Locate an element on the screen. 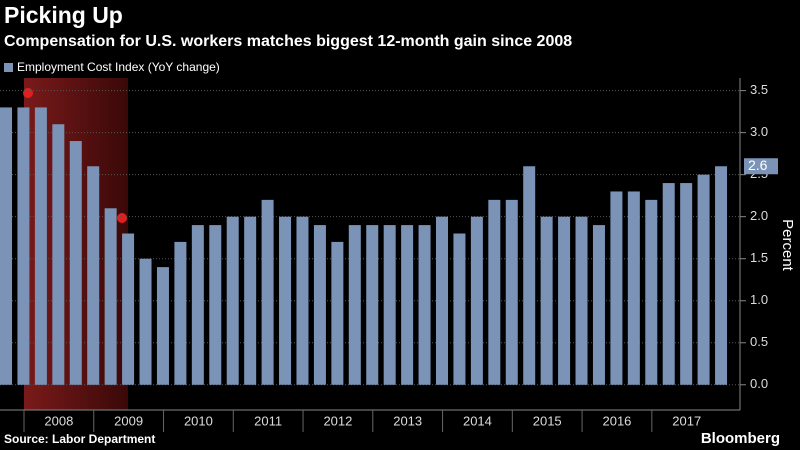 This screenshot has width=800, height=450. x-tick-label: 2015 is located at coordinates (547, 420).